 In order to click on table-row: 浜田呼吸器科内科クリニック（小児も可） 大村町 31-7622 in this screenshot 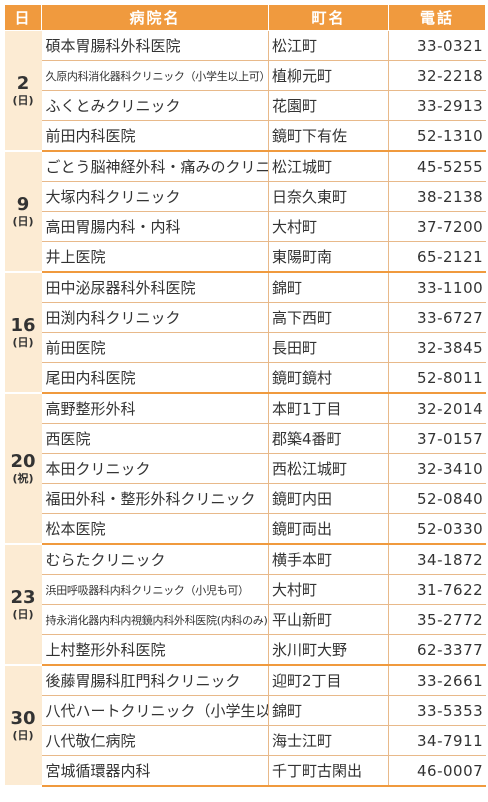, I will do `click(245, 589)`.